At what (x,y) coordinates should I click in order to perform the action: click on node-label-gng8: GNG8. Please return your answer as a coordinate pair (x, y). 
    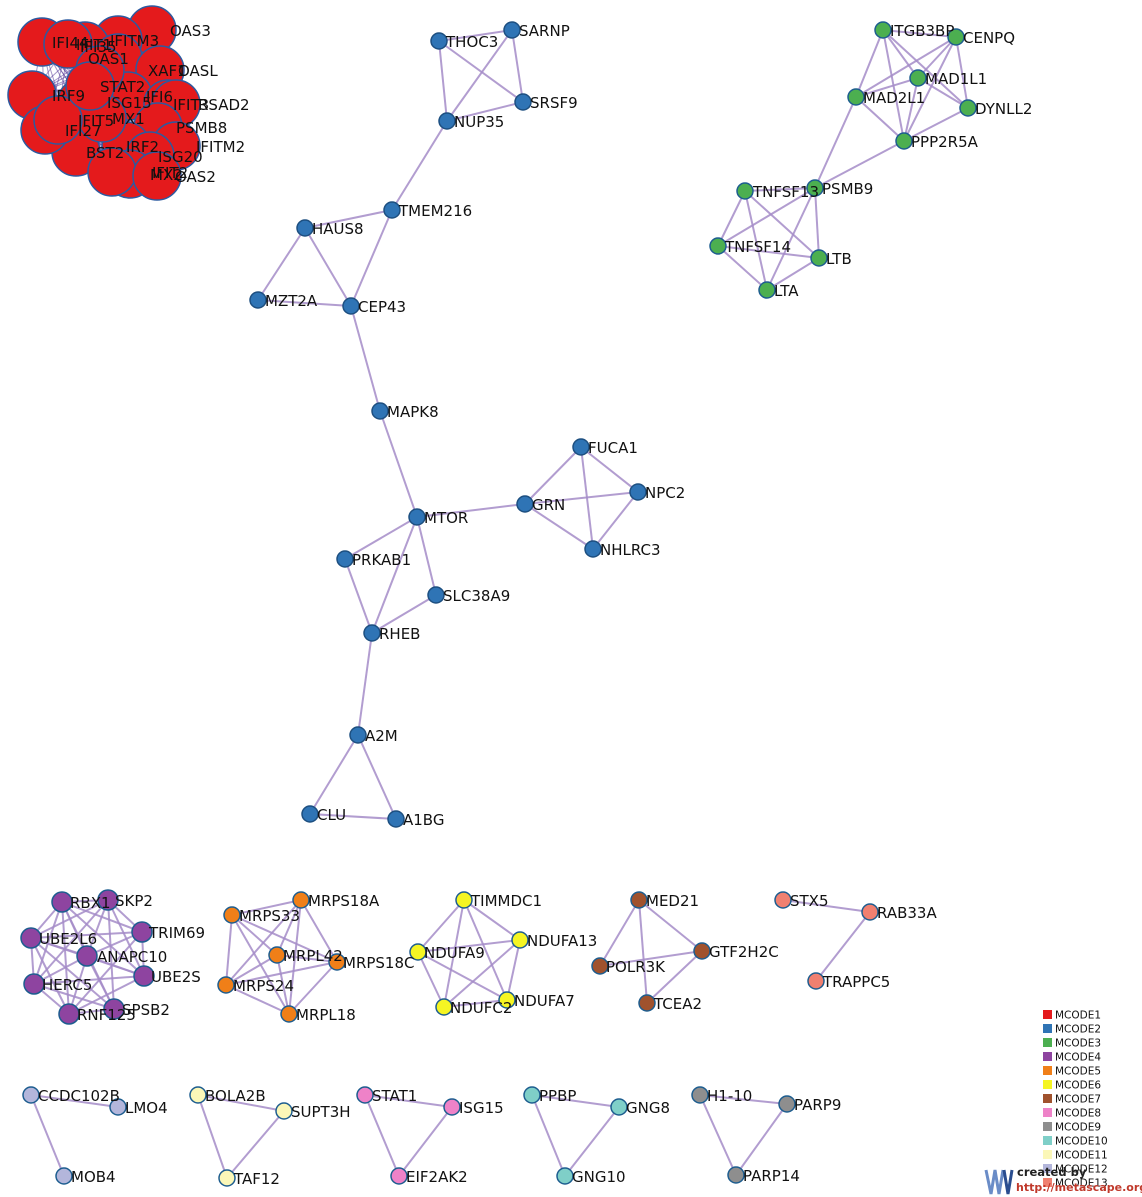
    Looking at the image, I should click on (648, 1108).